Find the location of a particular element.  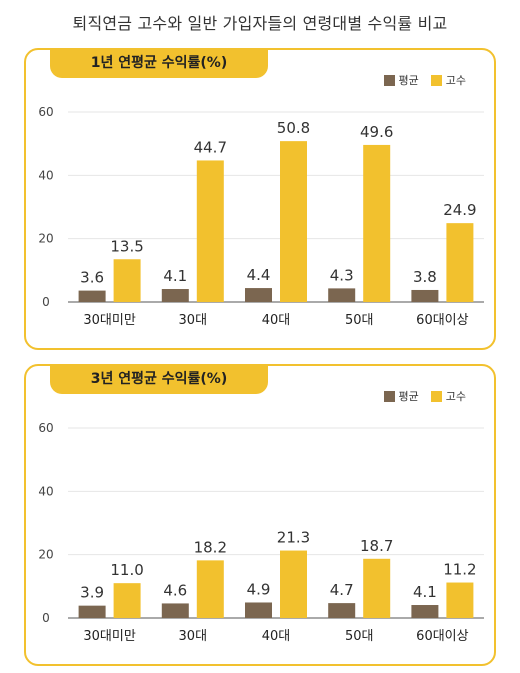

chart-title-1year: 1년 연평균 수익률(%) is located at coordinates (159, 63).